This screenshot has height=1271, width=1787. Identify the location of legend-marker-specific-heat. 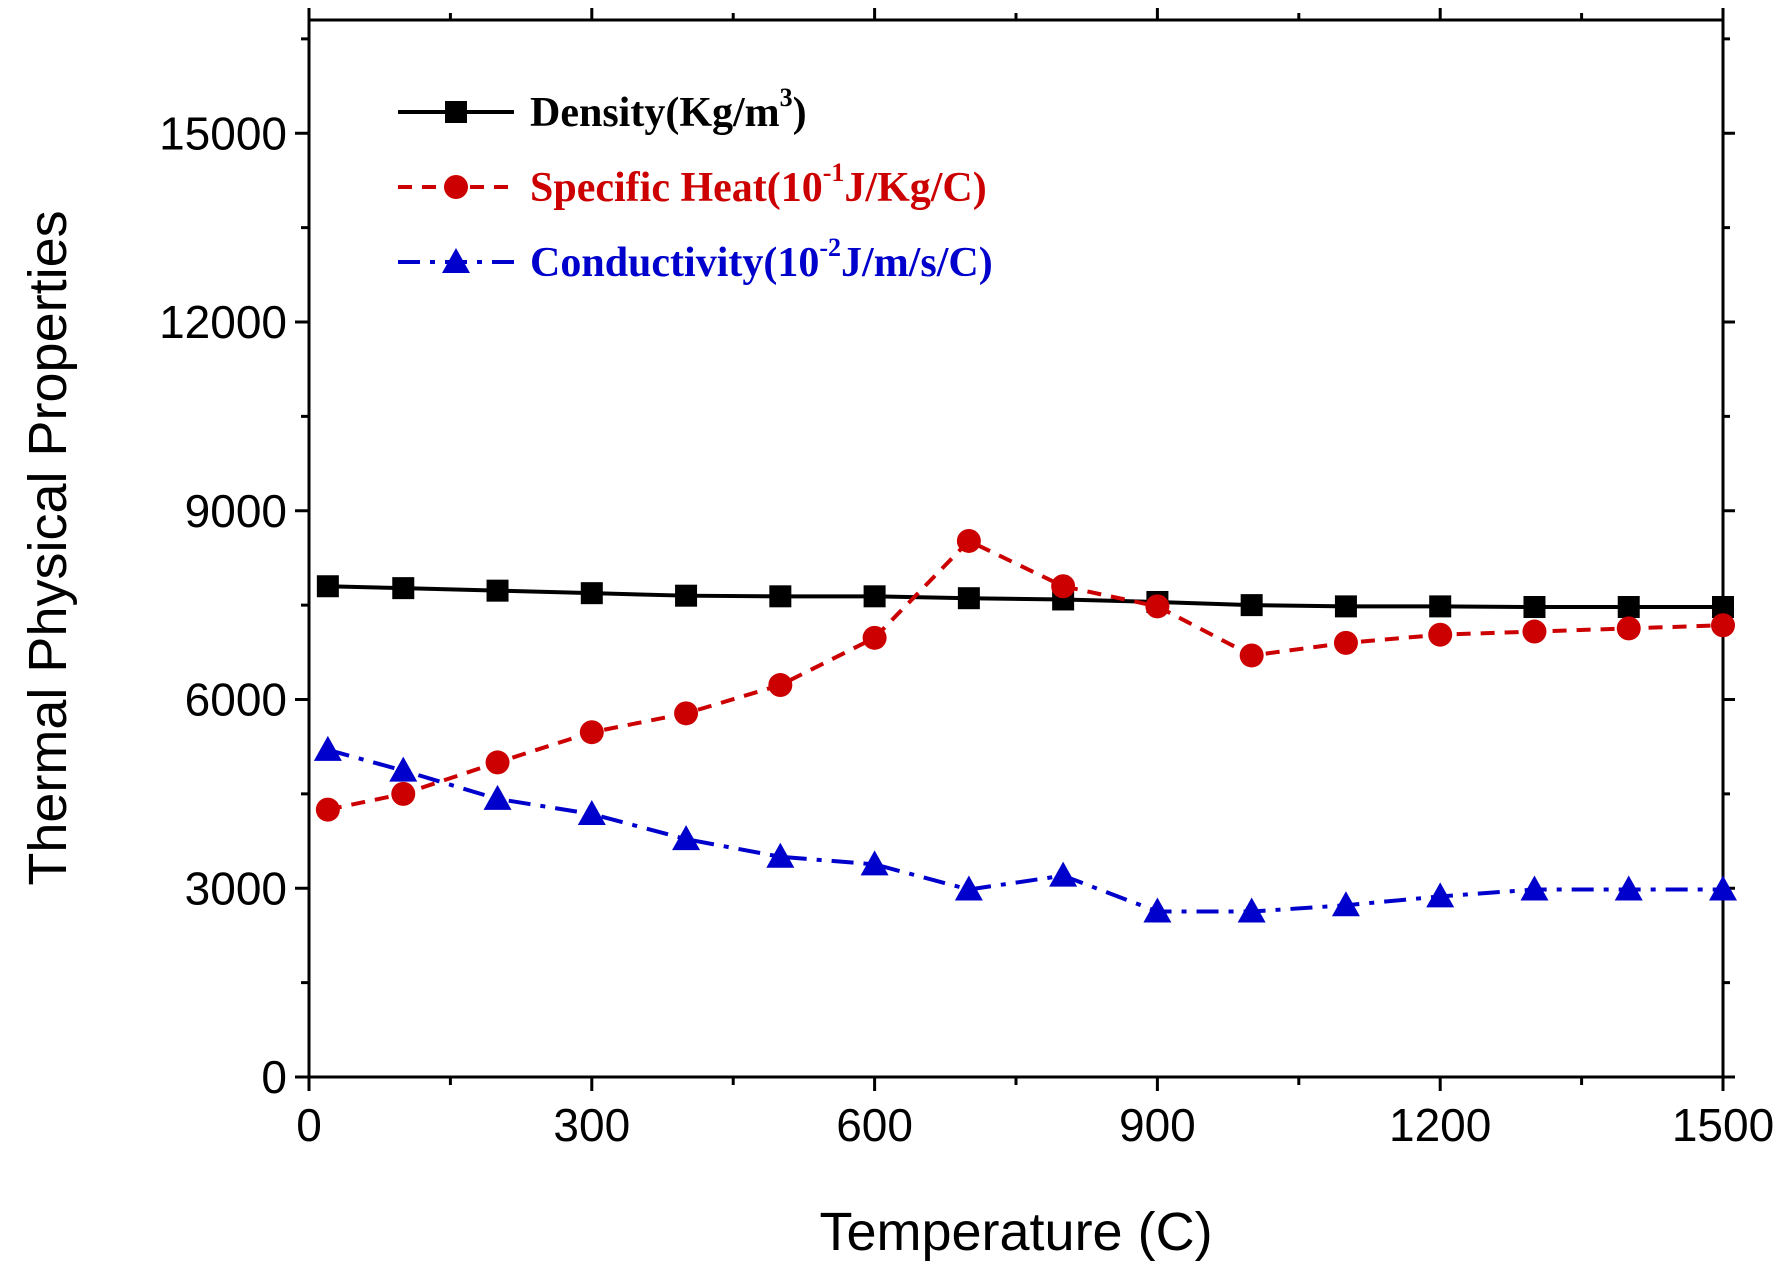
(456, 187).